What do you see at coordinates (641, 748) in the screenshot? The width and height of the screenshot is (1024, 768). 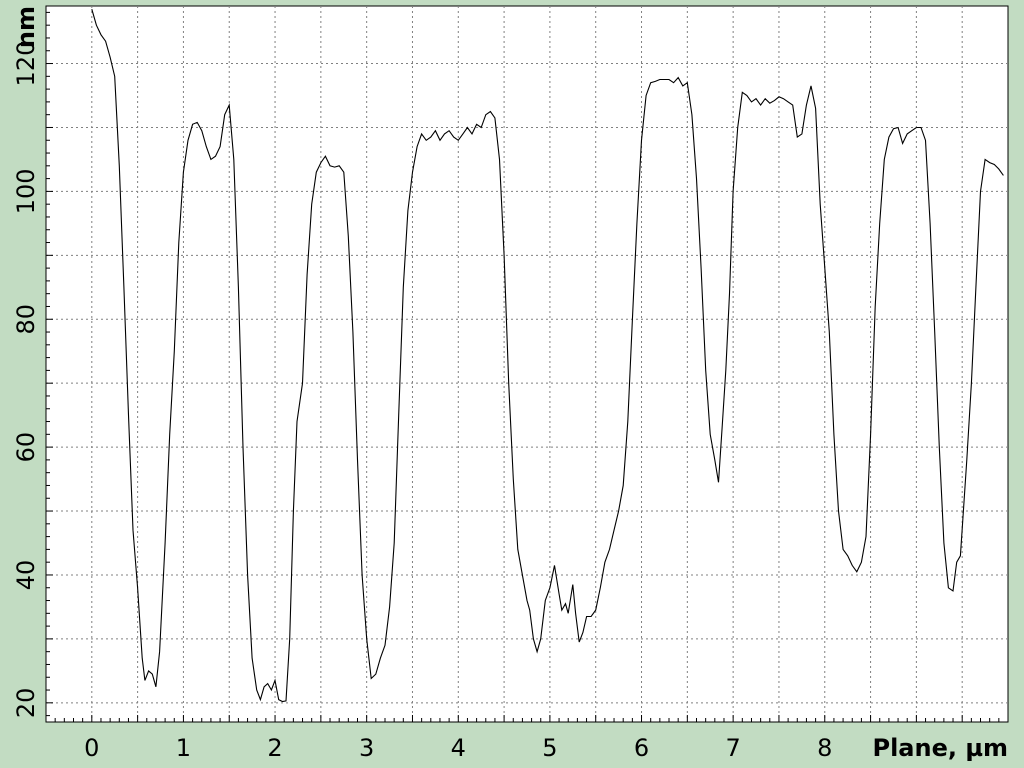 I see `x-tick-label: 6` at bounding box center [641, 748].